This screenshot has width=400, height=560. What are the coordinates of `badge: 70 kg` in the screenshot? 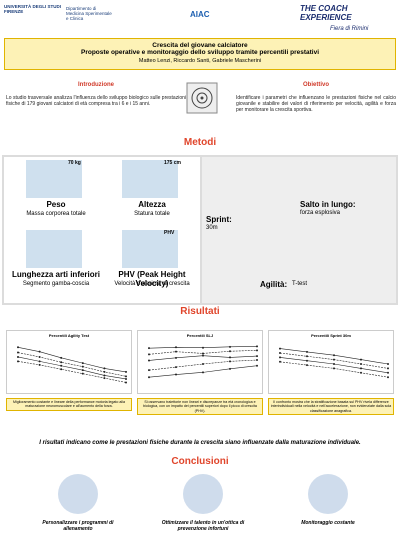 It's located at (74, 163).